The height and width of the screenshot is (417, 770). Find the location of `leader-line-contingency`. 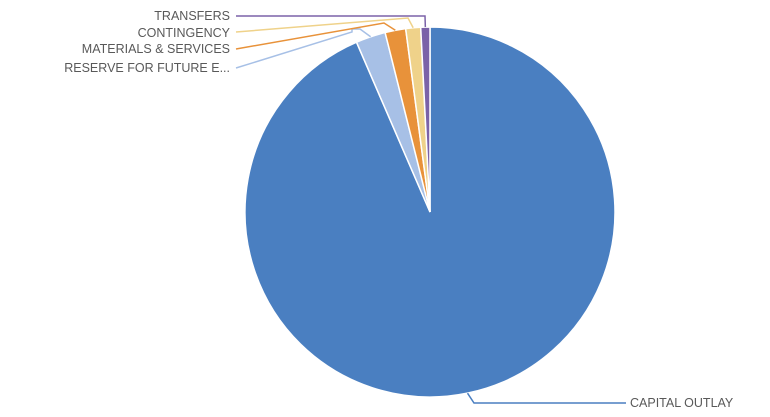

leader-line-contingency is located at coordinates (324, 25).